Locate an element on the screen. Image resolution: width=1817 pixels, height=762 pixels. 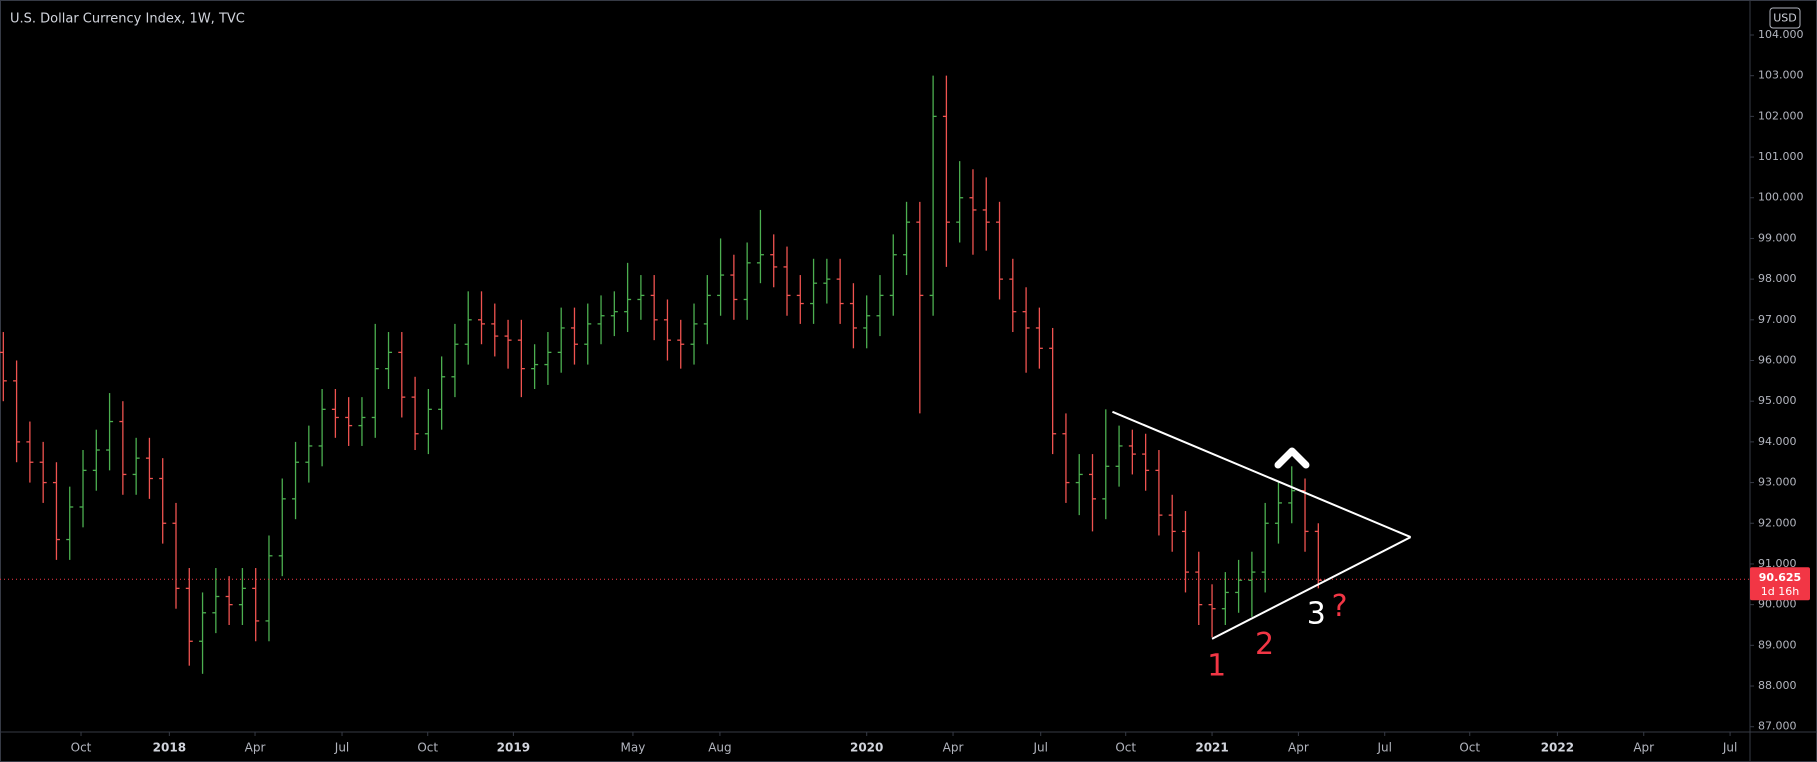
x-tick-label: May is located at coordinates (633, 748).